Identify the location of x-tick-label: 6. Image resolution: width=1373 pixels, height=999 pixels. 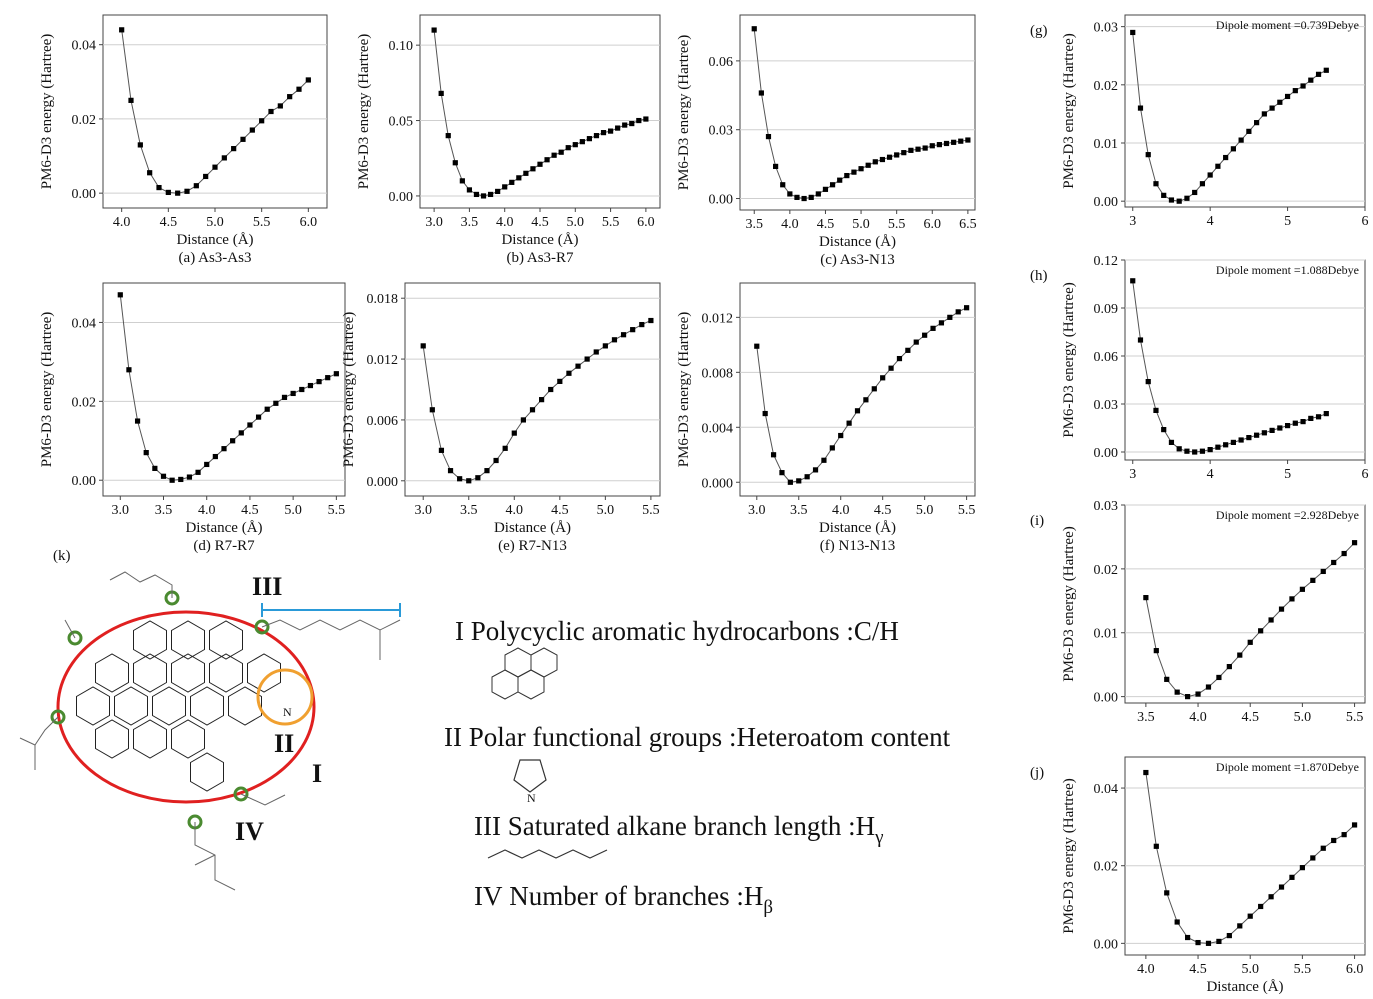
(1365, 221).